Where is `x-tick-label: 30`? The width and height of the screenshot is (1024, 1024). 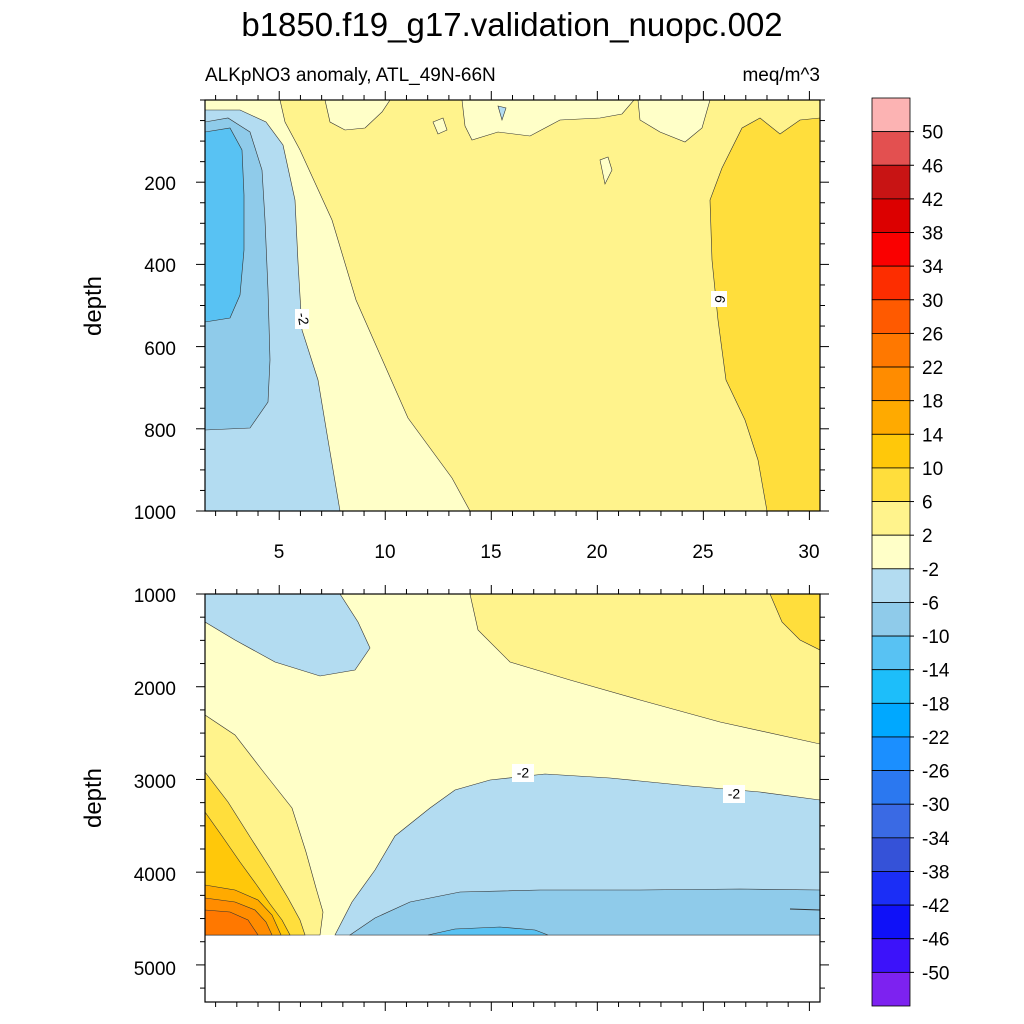
x-tick-label: 30 is located at coordinates (808, 552).